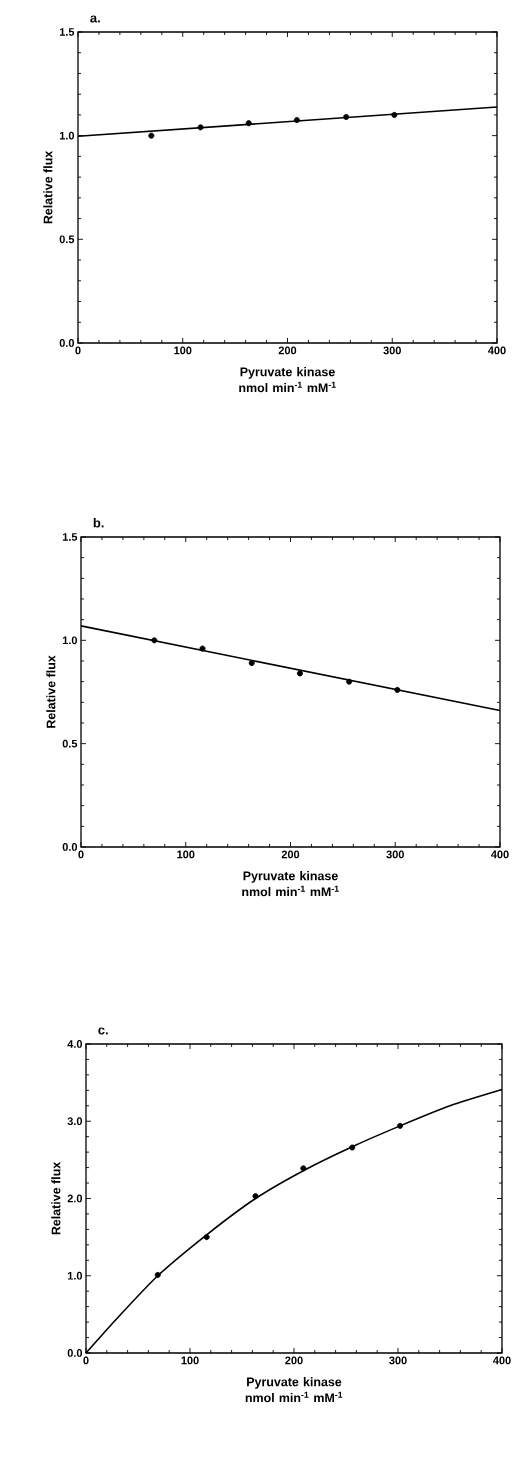 This screenshot has width=528, height=1457. Describe the element at coordinates (103, 1031) in the screenshot. I see `chart-title: c.` at that location.